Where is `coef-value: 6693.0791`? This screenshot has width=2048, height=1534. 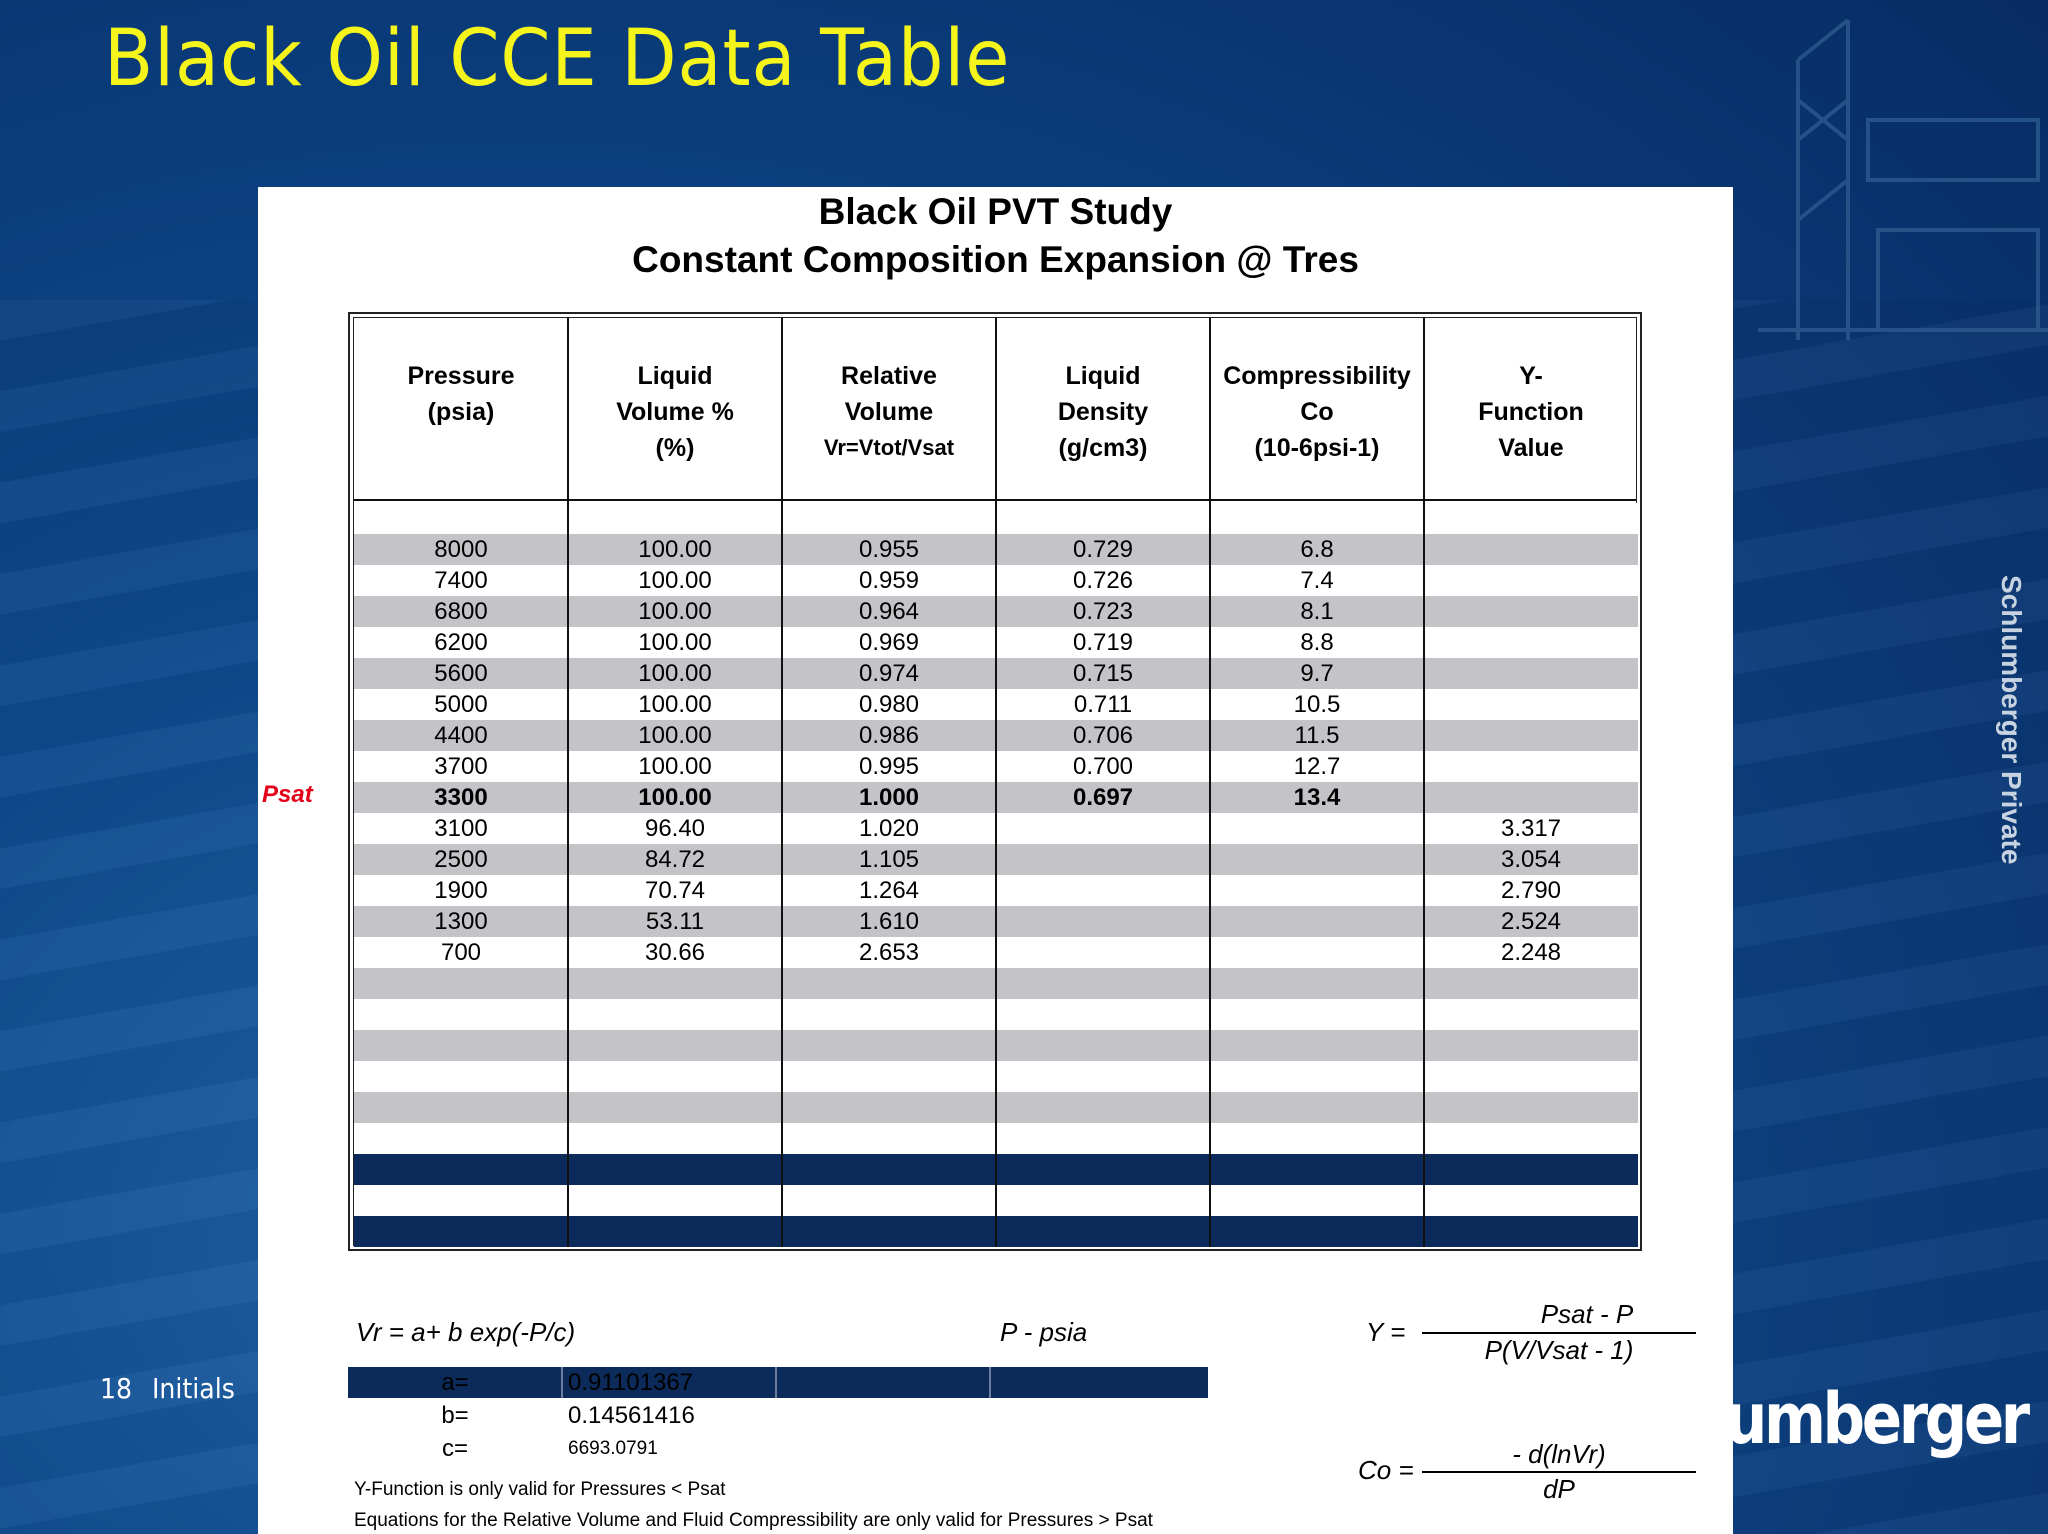 coef-value: 6693.0791 is located at coordinates (613, 1448).